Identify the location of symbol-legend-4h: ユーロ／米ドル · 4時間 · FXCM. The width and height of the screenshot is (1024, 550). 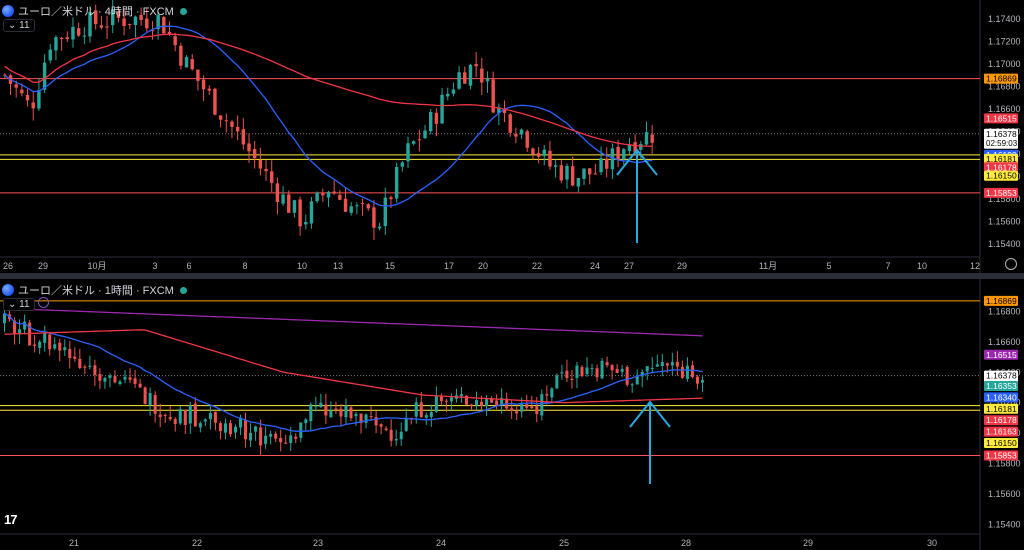
(94, 11).